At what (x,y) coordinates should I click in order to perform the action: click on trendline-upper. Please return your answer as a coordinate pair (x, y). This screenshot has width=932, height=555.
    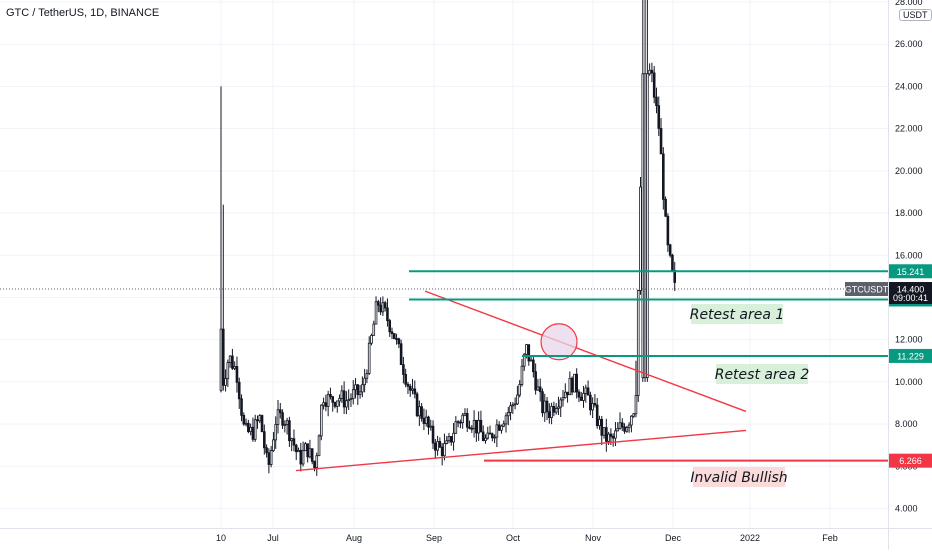
    Looking at the image, I should click on (585, 351).